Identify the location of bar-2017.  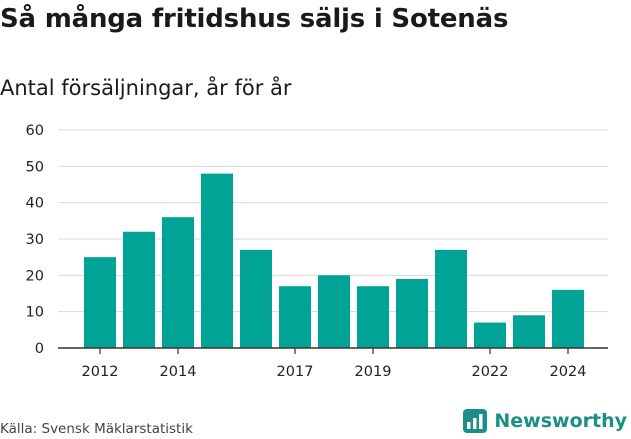
(295, 317).